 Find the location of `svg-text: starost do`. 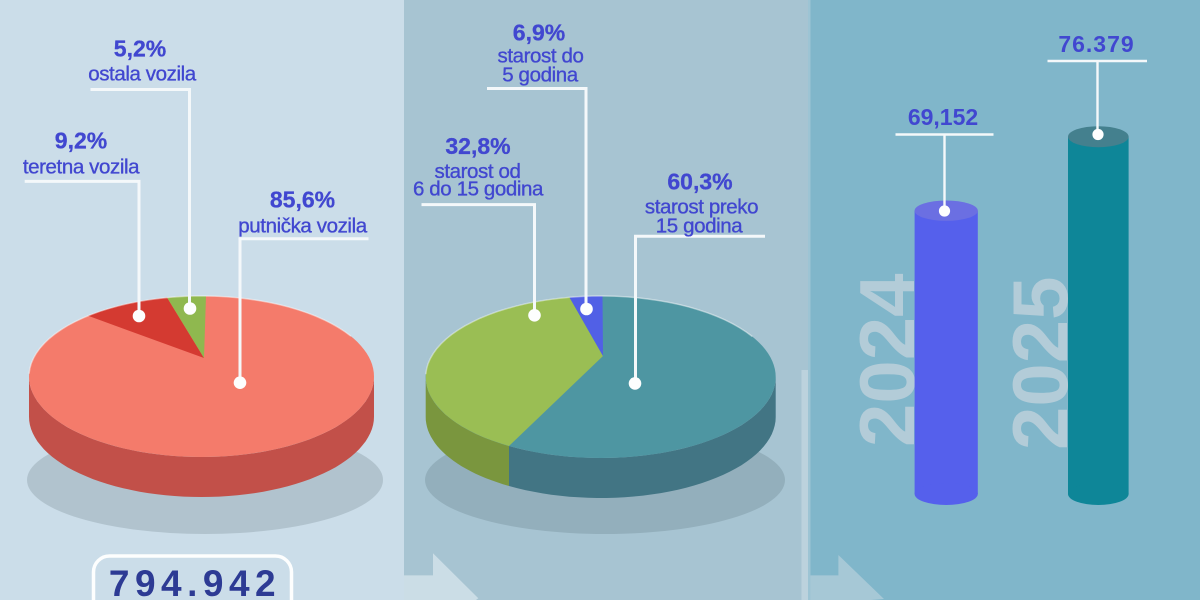

svg-text: starost do is located at coordinates (540, 56).